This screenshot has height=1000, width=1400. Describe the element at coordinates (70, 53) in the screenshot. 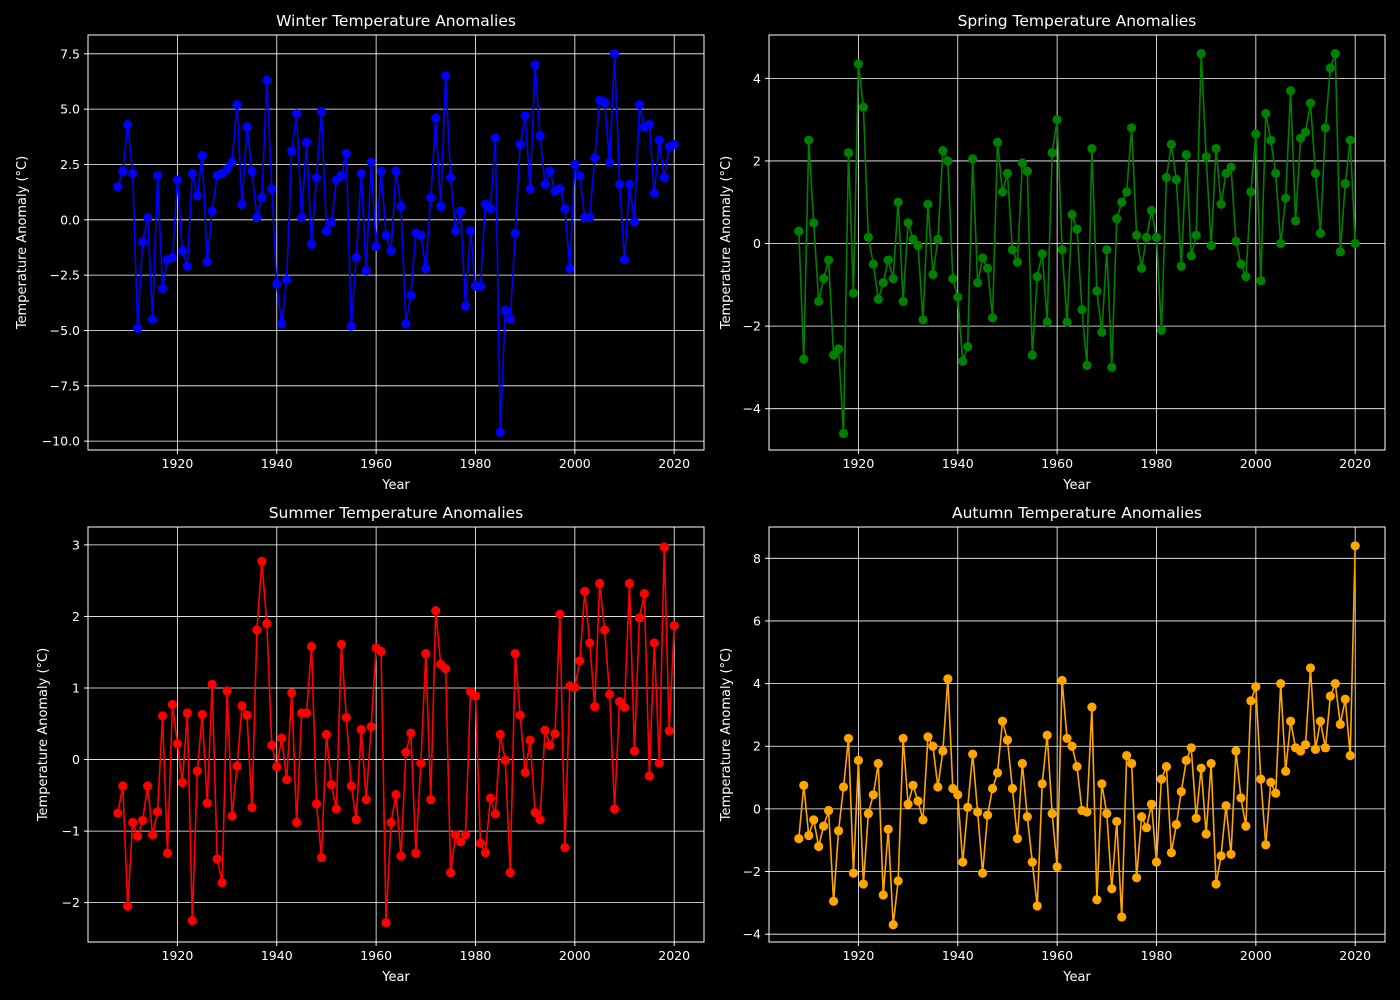

I see `y-tick-label: 7.5` at that location.